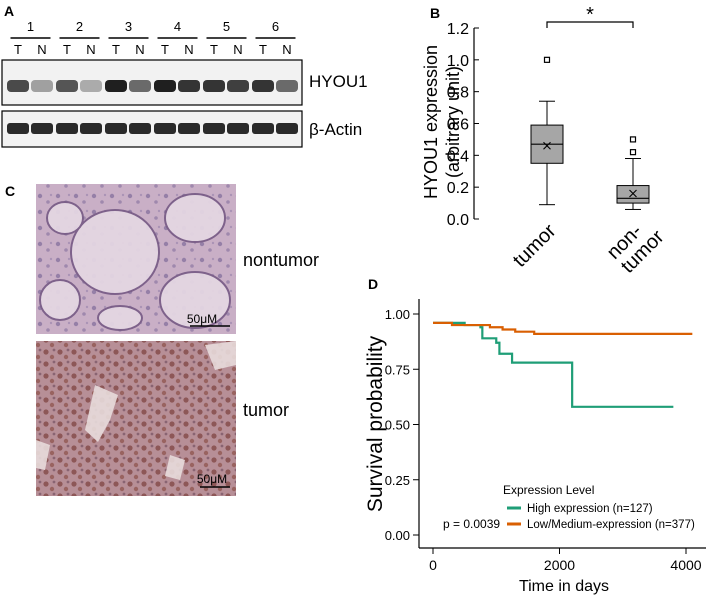 The height and width of the screenshot is (598, 709). Describe the element at coordinates (548, 490) in the screenshot. I see `legend-title: Expression Level` at that location.